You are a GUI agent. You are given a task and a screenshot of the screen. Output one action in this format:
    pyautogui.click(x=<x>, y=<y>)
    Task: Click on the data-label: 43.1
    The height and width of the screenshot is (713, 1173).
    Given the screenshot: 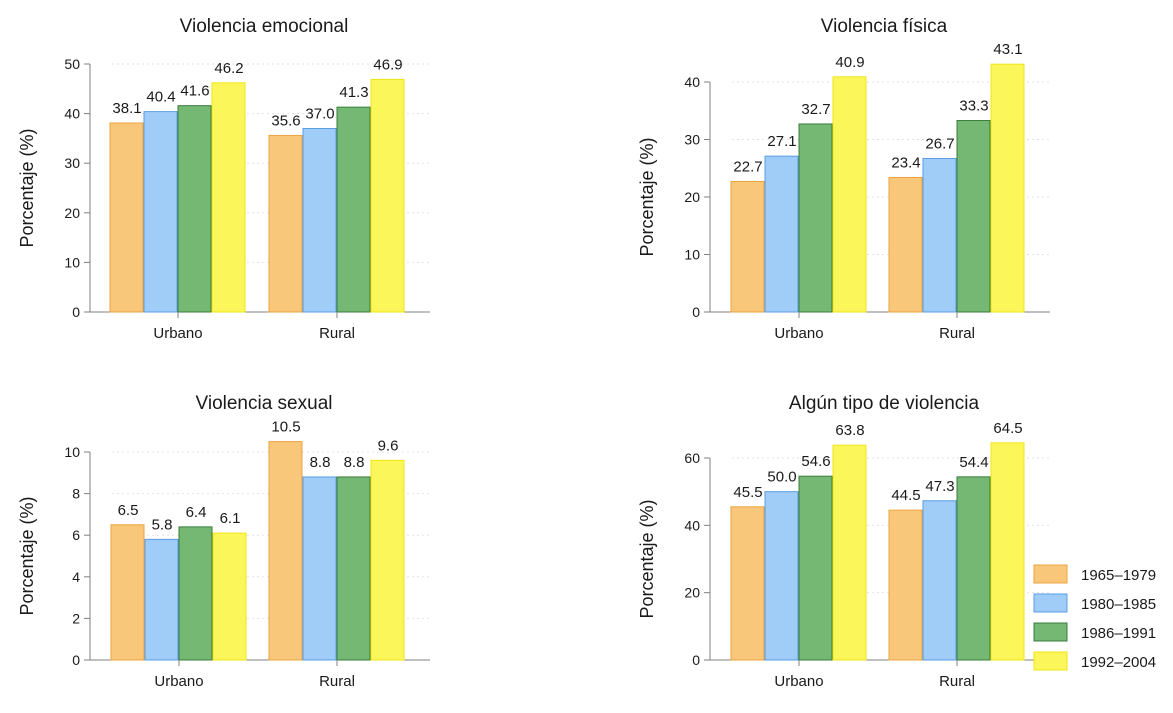 What is the action you would take?
    pyautogui.click(x=1007, y=49)
    